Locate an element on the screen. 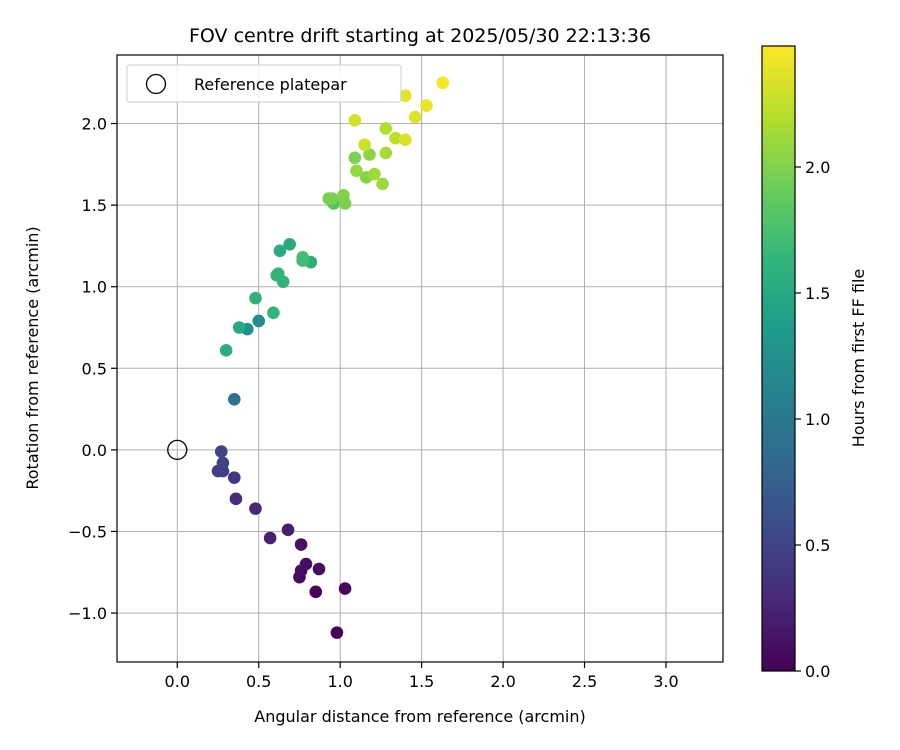  y-axis-ticks: −1.0 −0.5 0.0 0.5 1.0 1.5 2.0 is located at coordinates (92, 369).